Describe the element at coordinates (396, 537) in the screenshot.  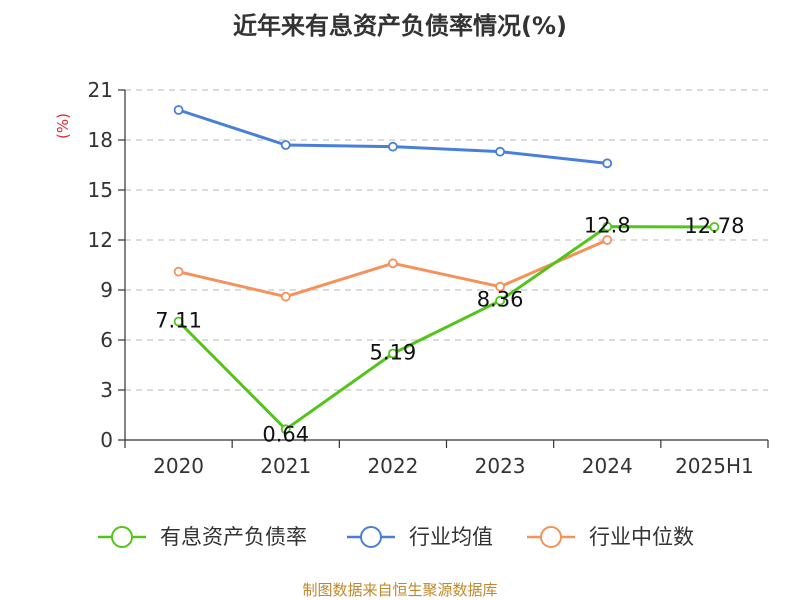
I see `legend: 有息资产负债率 行业均值 行业中位数` at that location.